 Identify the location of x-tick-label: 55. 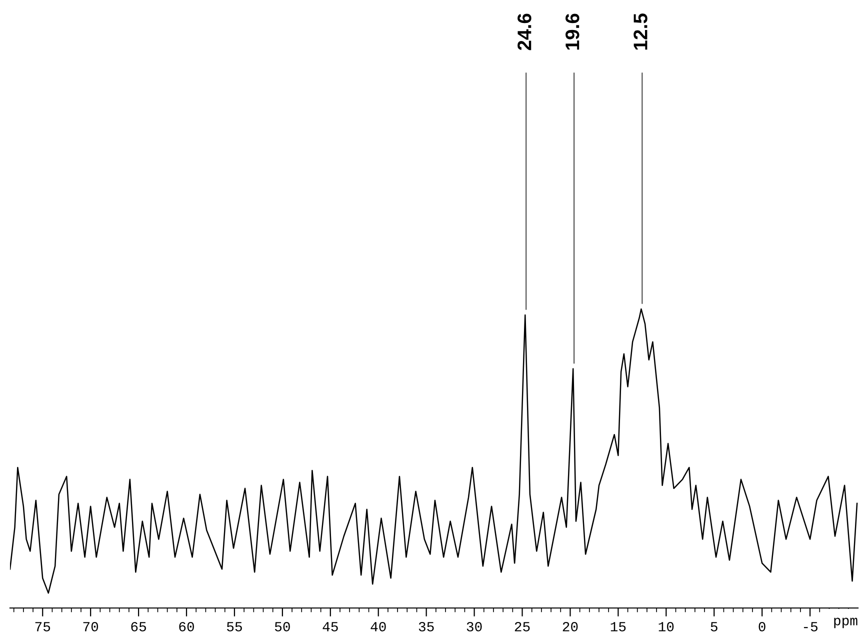
(234, 627).